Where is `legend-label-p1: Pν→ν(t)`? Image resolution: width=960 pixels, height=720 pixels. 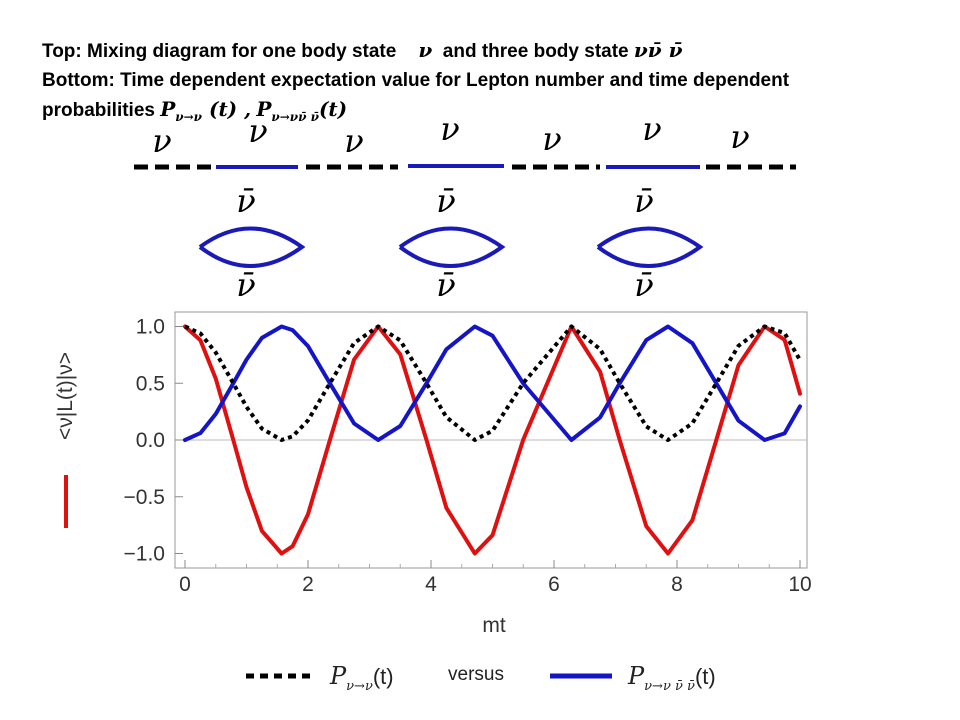 legend-label-p1: Pν→ν(t) is located at coordinates (361, 678).